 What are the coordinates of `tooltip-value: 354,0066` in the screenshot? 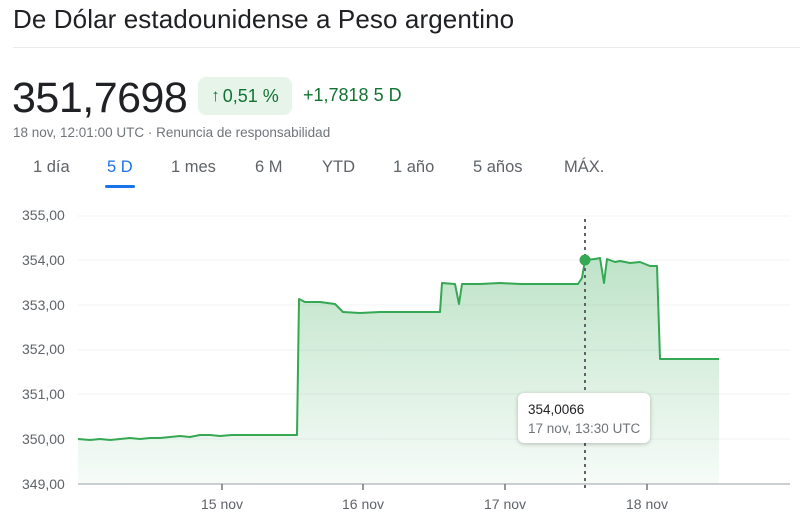 It's located at (556, 409).